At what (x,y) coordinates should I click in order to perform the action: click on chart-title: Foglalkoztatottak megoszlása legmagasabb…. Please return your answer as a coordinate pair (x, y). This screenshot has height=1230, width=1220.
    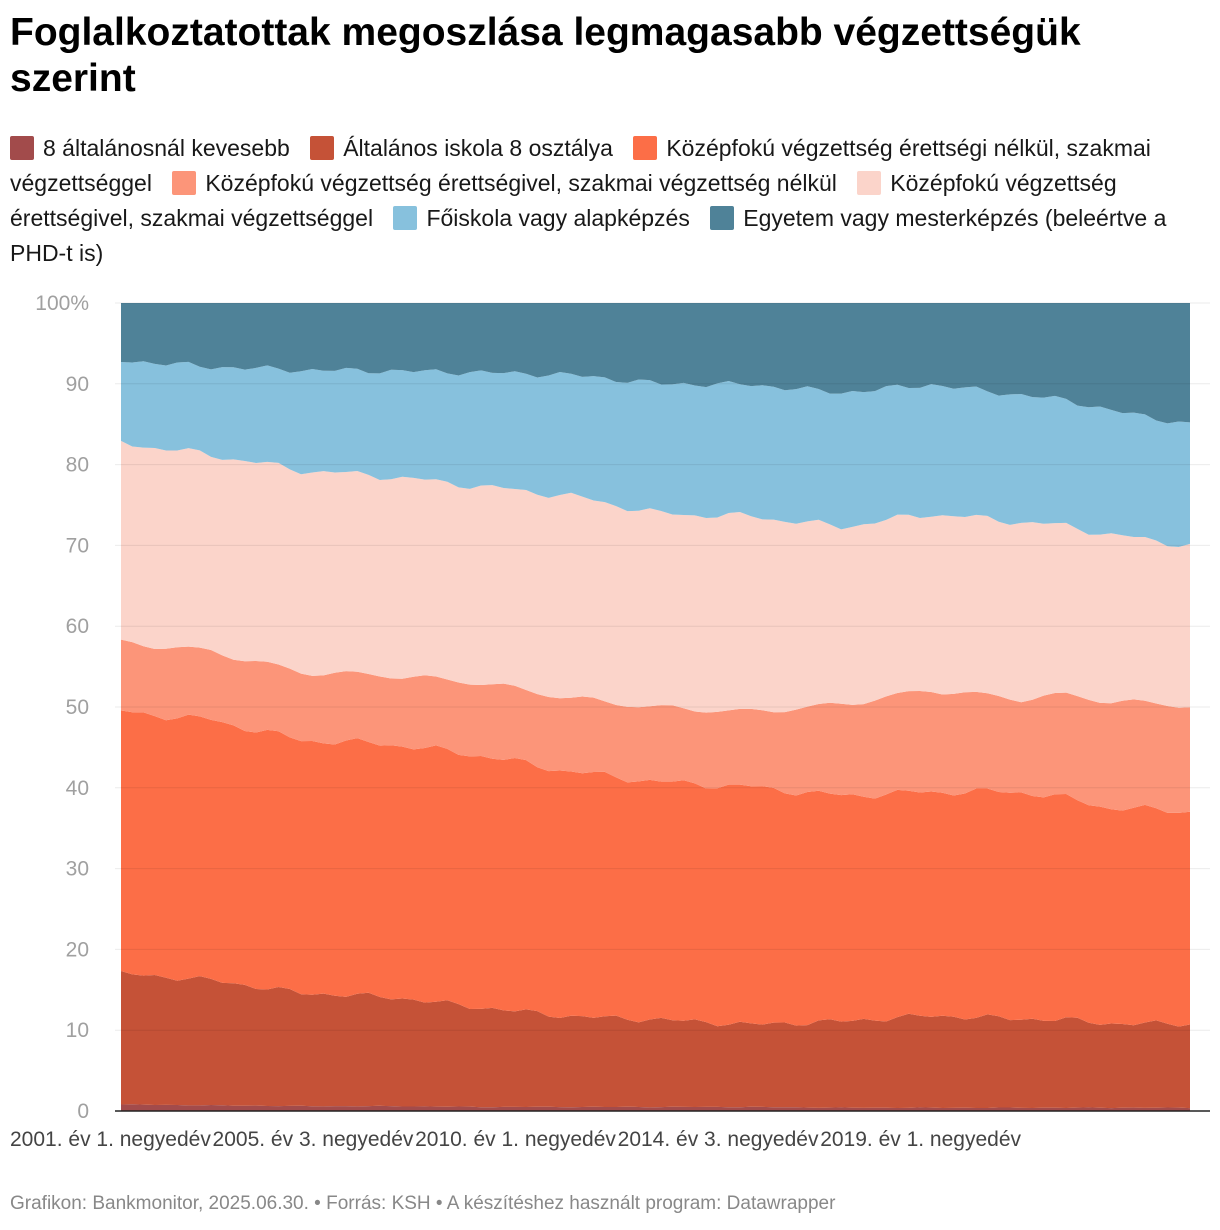
    Looking at the image, I should click on (545, 55).